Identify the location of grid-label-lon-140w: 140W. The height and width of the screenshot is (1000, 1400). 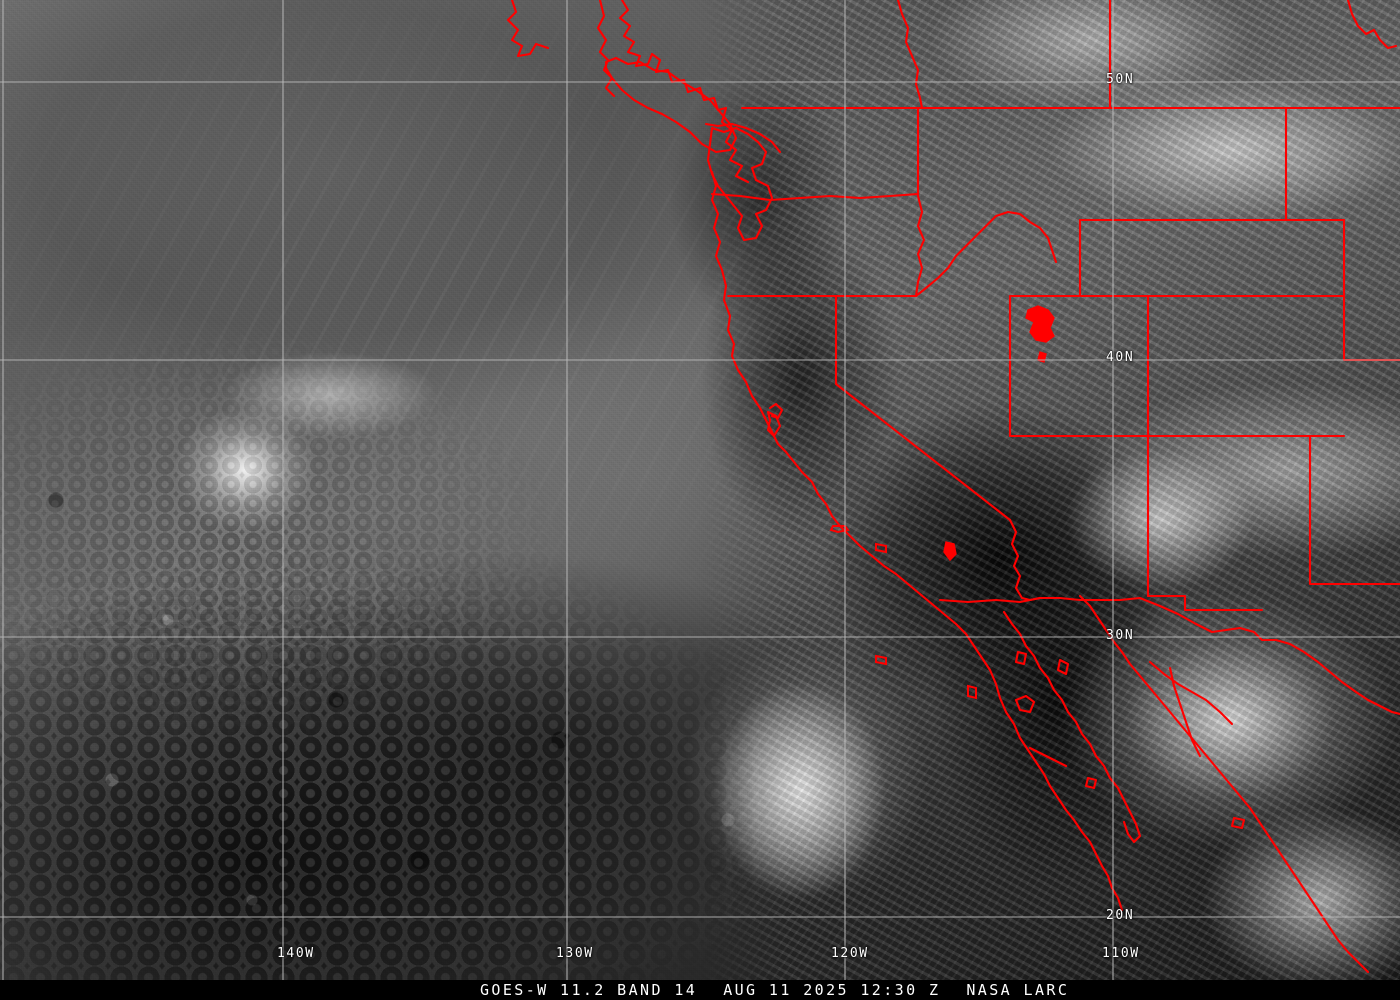
(296, 953).